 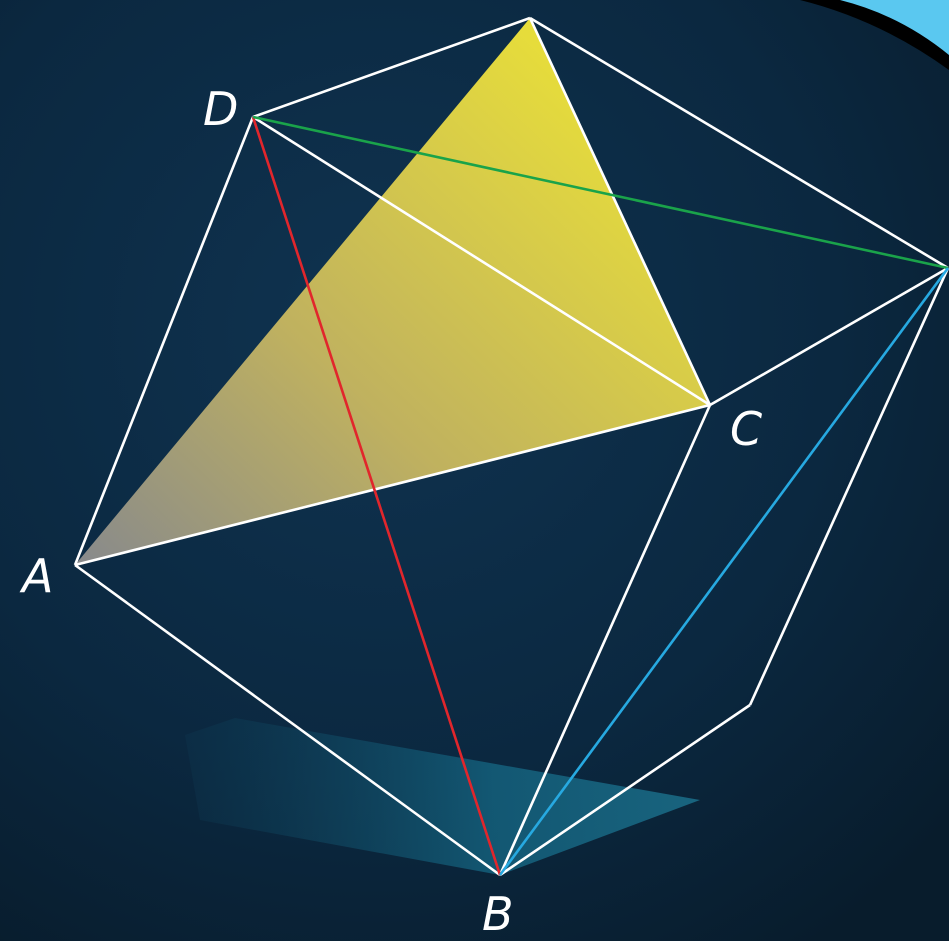 I want to click on edge-D-A, so click(x=164, y=341).